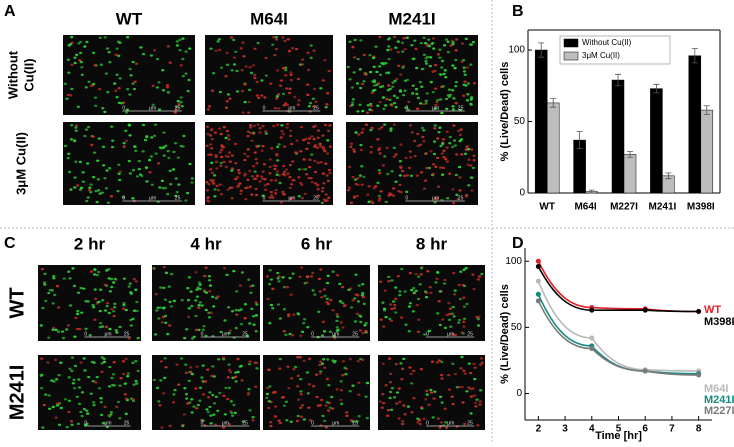  What do you see at coordinates (129, 163) in the screenshot?
I see `micrograph: 0 μm 25` at bounding box center [129, 163].